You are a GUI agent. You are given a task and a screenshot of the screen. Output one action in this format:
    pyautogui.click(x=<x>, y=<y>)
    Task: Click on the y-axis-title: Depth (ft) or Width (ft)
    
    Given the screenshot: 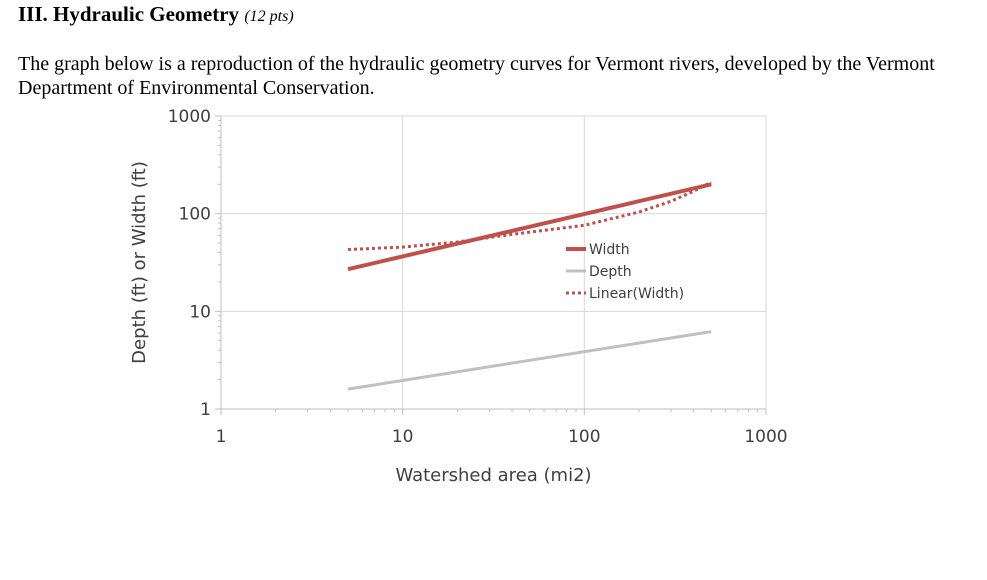 What is the action you would take?
    pyautogui.click(x=139, y=262)
    